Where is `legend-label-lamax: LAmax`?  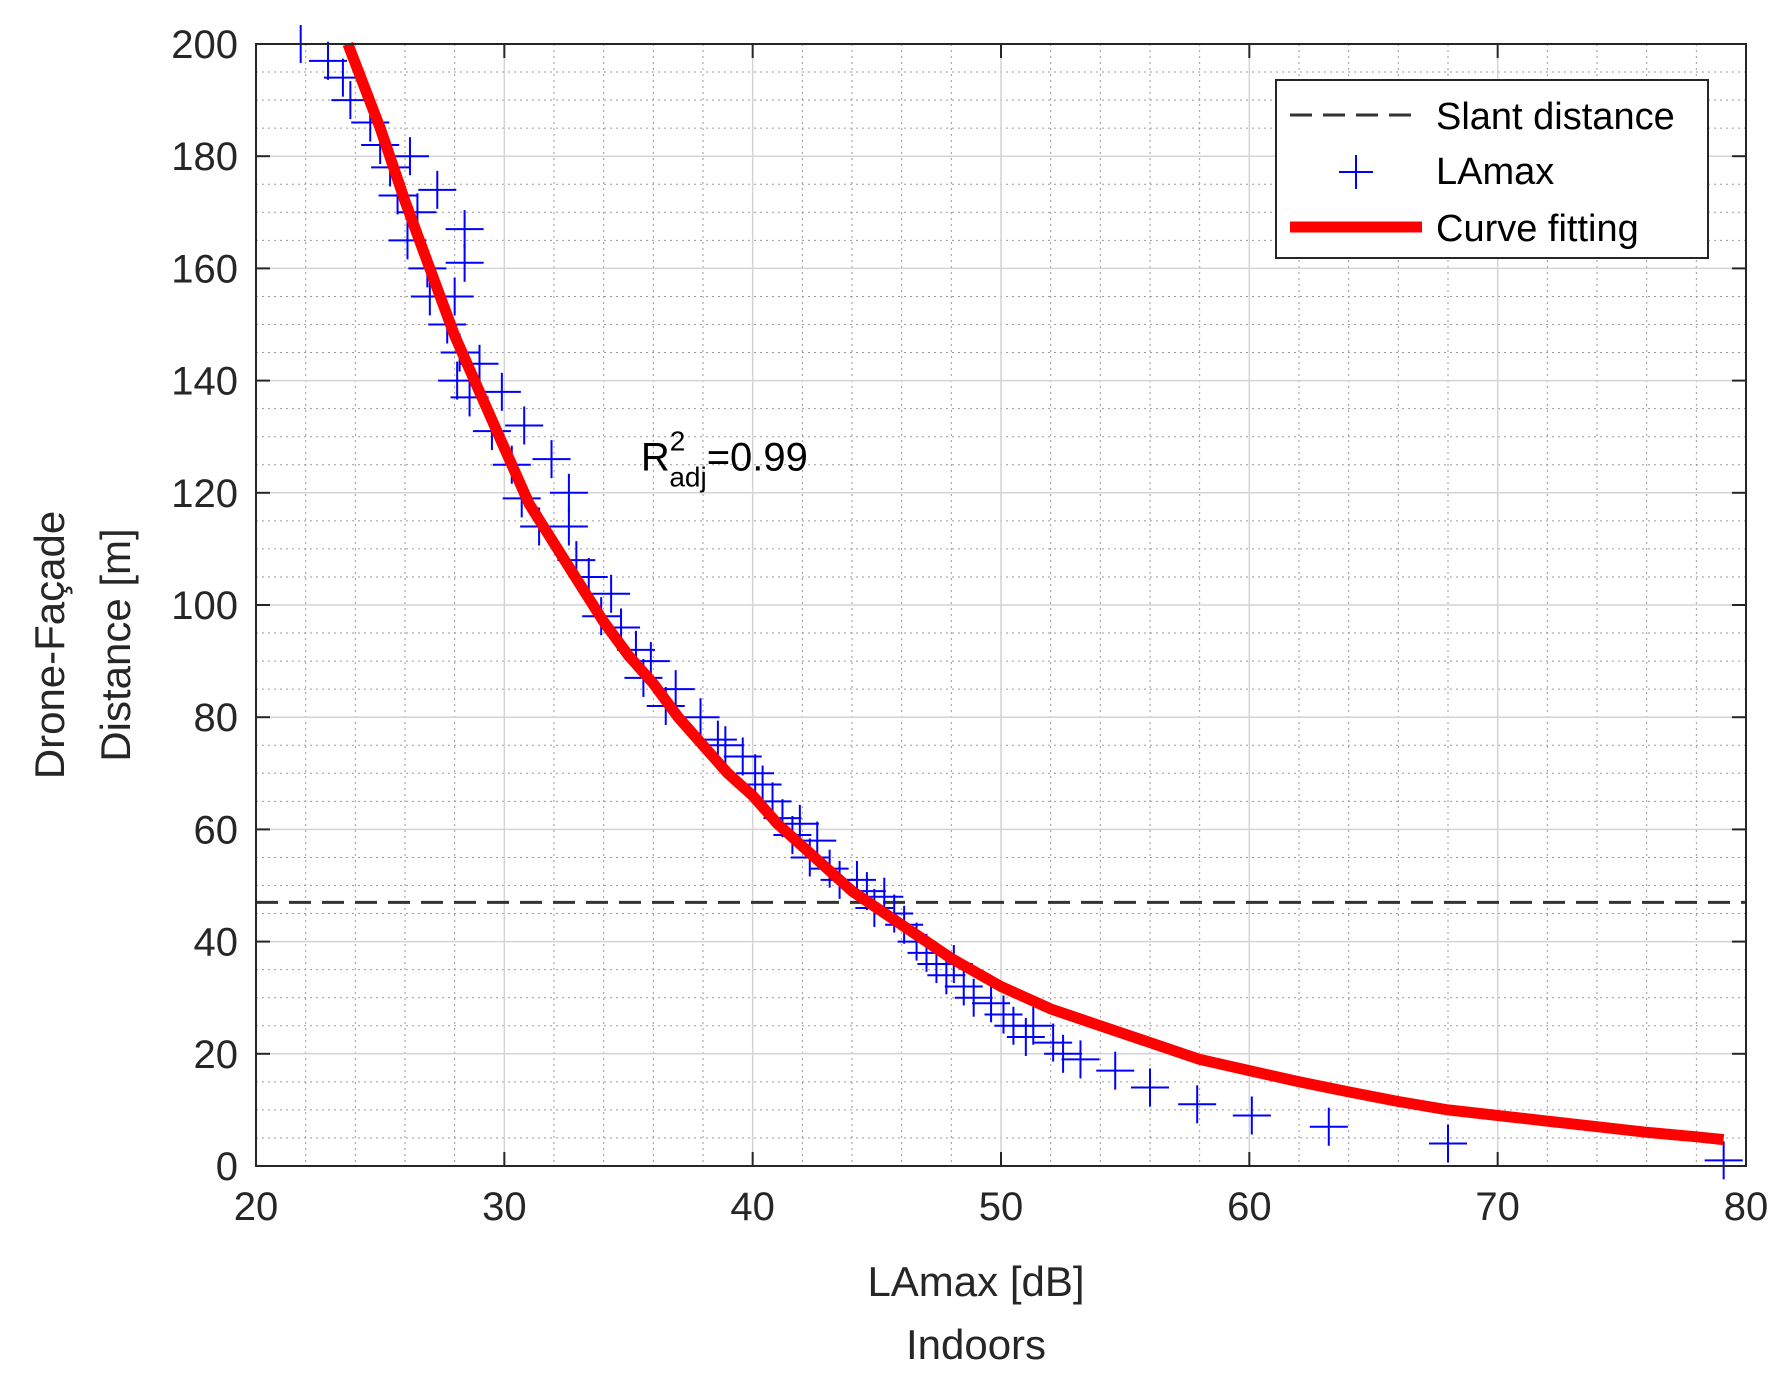 legend-label-lamax: LAmax is located at coordinates (1495, 172).